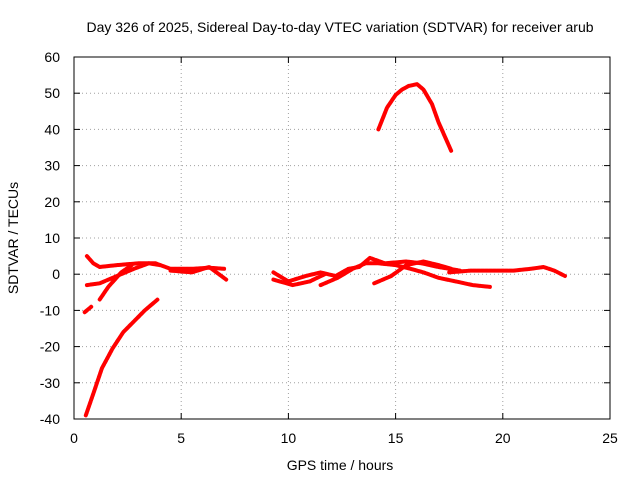  What do you see at coordinates (396, 438) in the screenshot?
I see `x-tick-label: 15` at bounding box center [396, 438].